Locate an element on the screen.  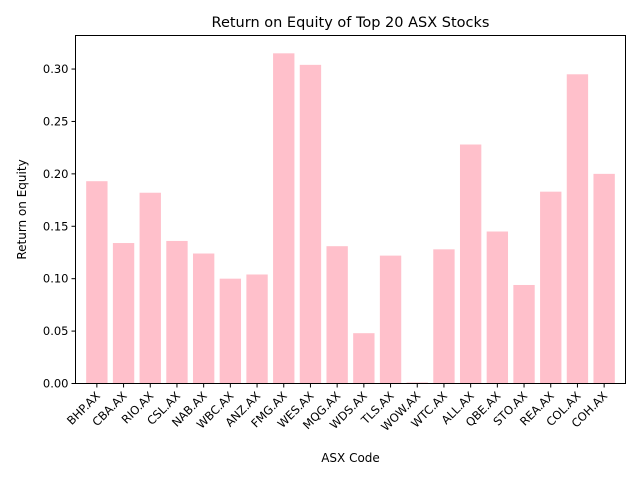
bar-cba-ax is located at coordinates (123, 313).